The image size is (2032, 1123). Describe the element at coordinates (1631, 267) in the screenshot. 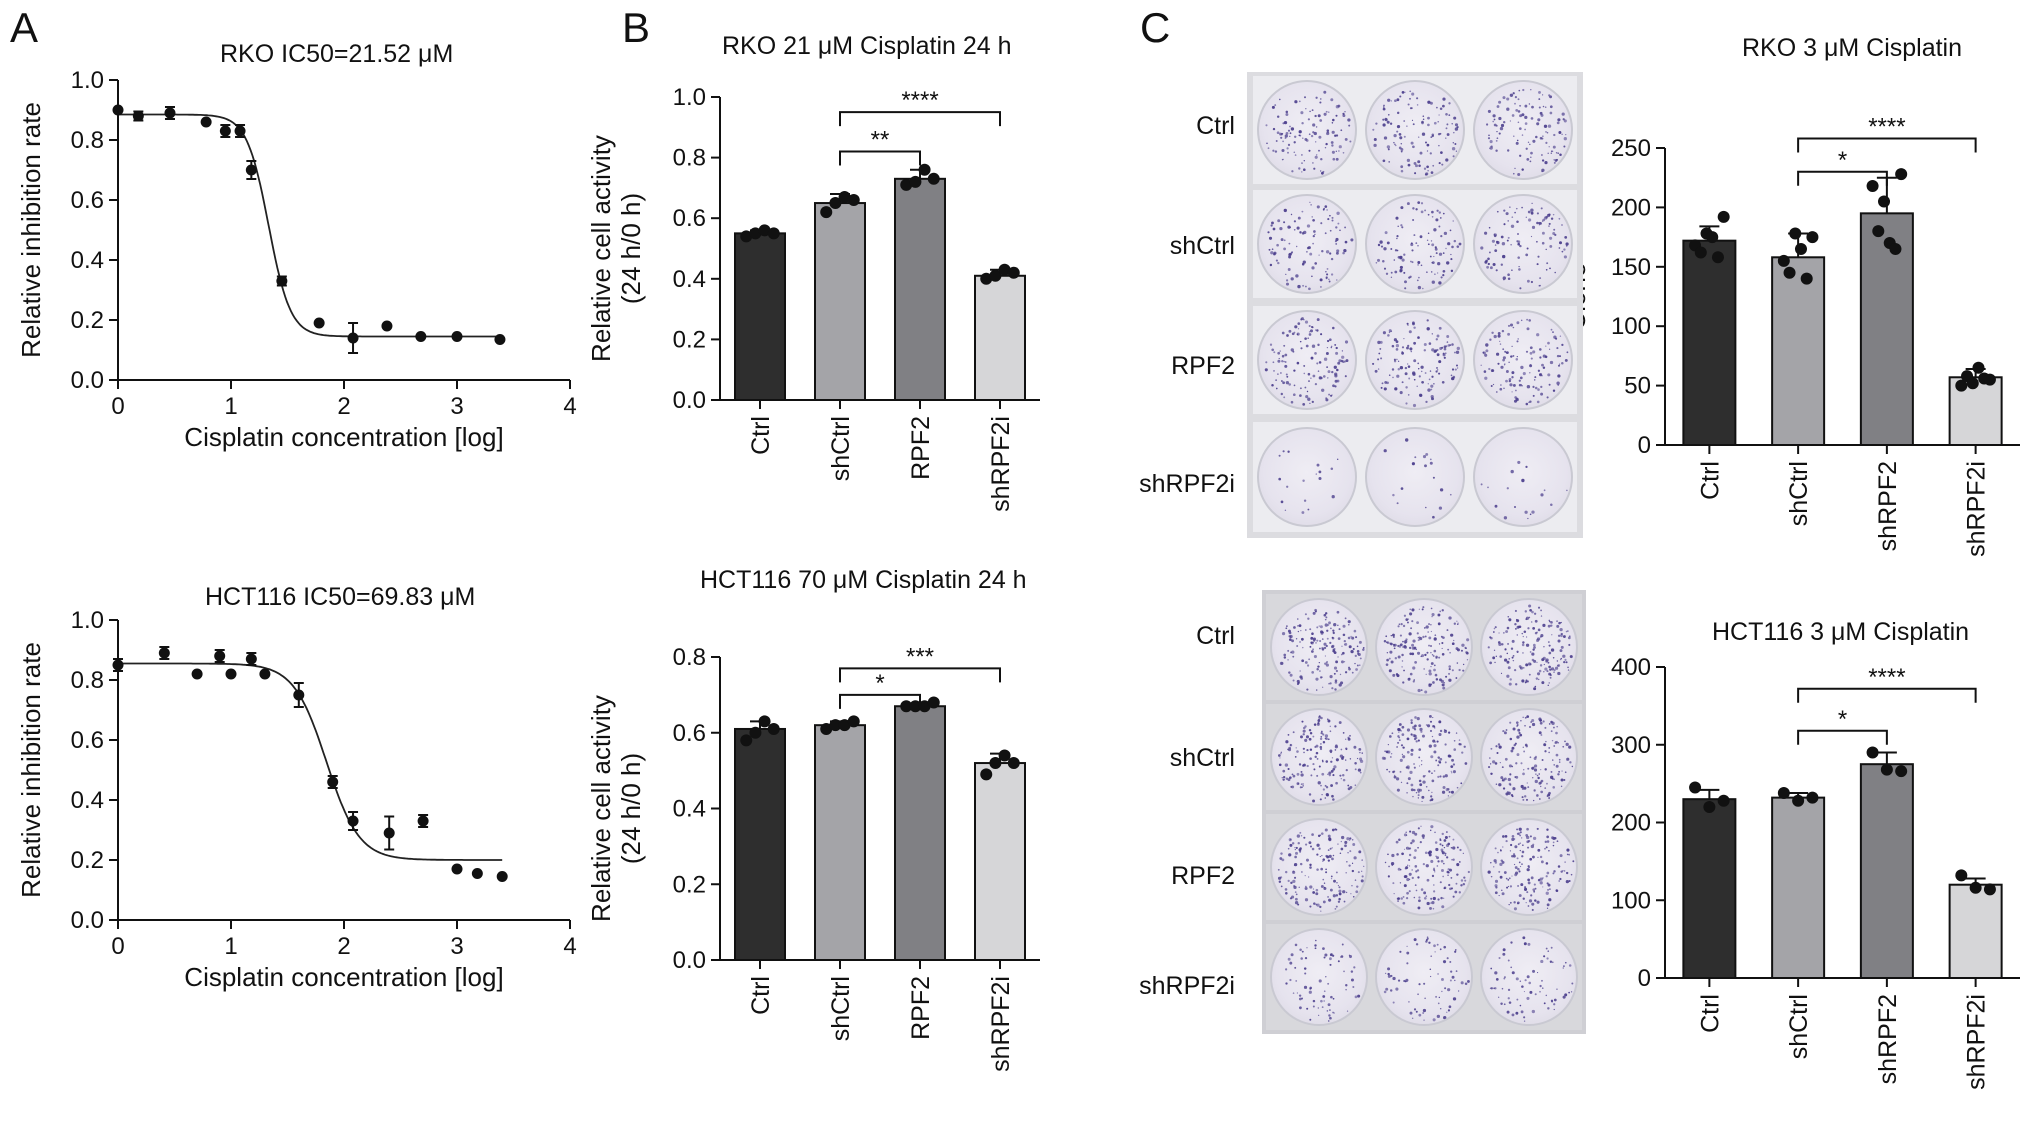

I see `y-tick-label: 150` at that location.